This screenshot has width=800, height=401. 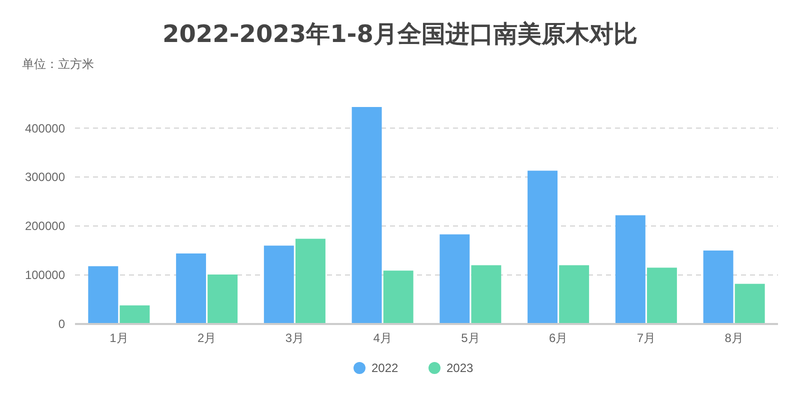 What do you see at coordinates (400, 34) in the screenshot?
I see `chart-title: 2022-2023年1-8月全国进口南美原木对比` at bounding box center [400, 34].